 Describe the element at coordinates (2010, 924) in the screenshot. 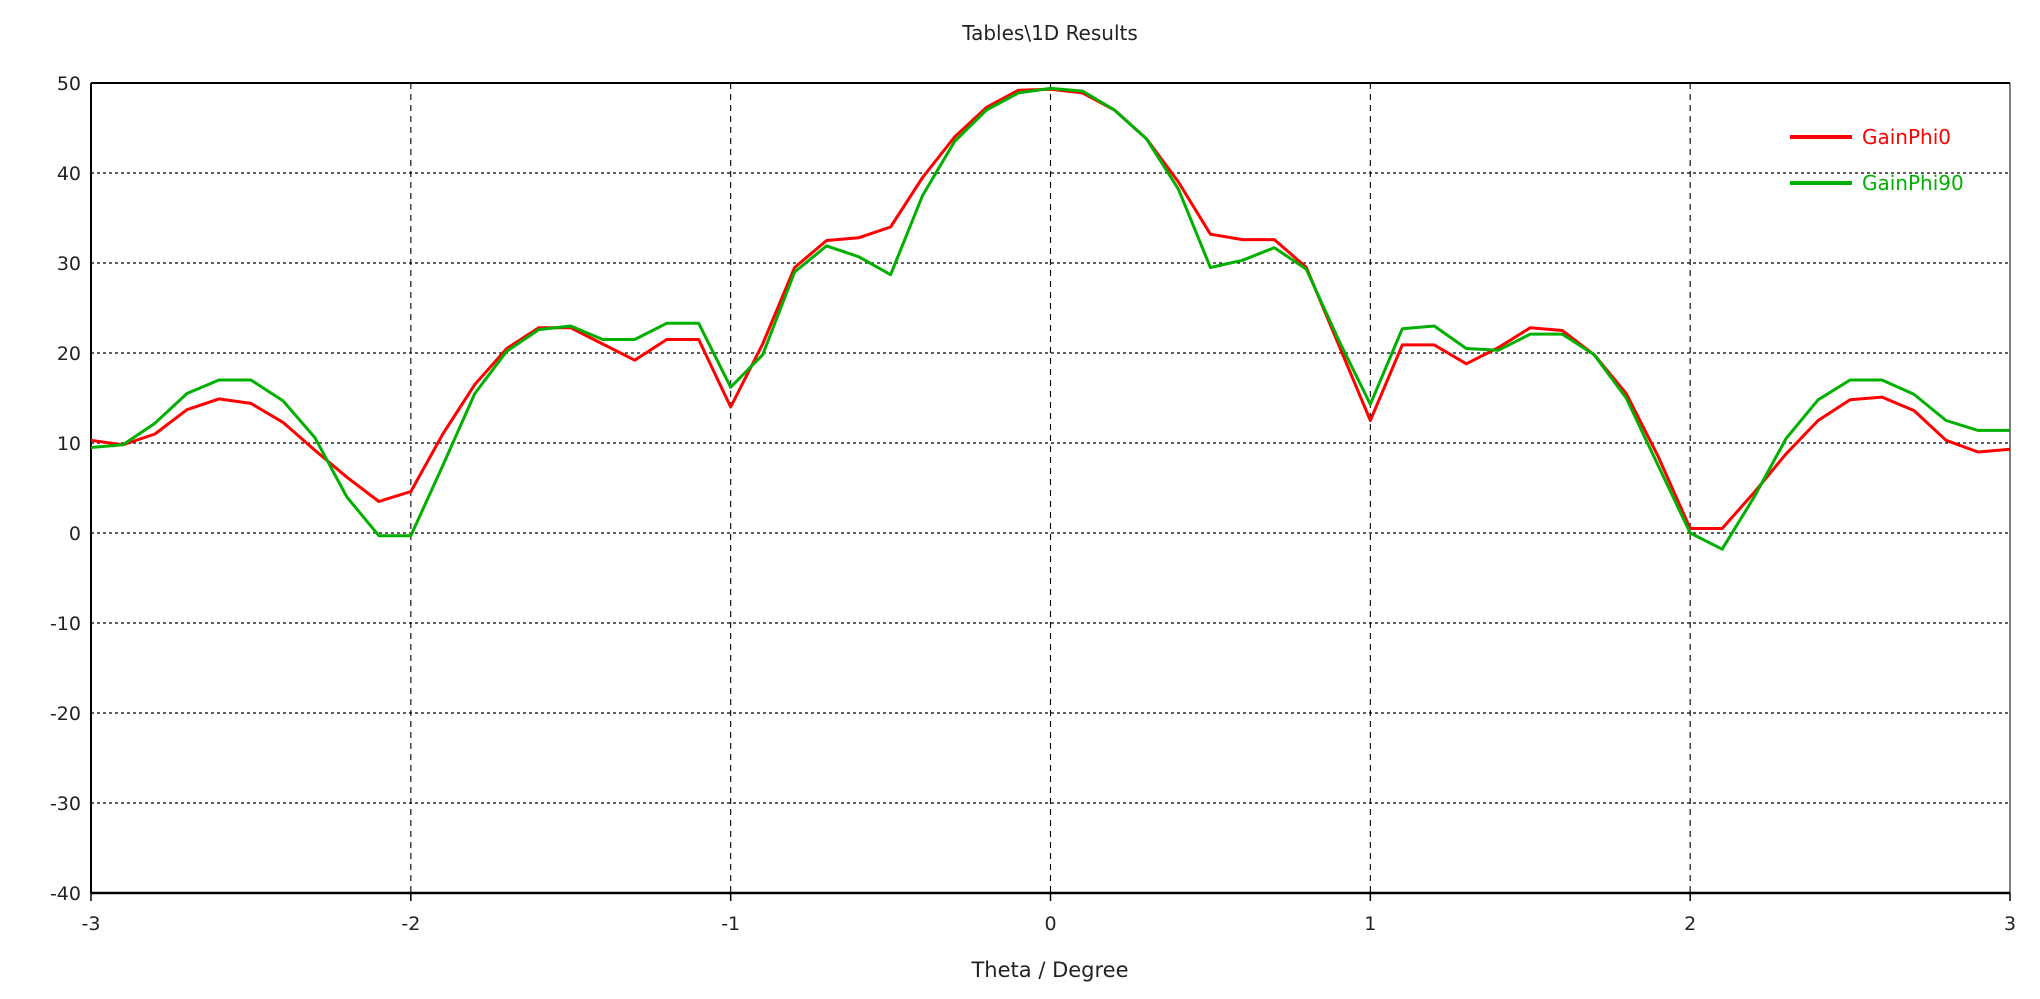

I see `x-tick-label: 3` at that location.